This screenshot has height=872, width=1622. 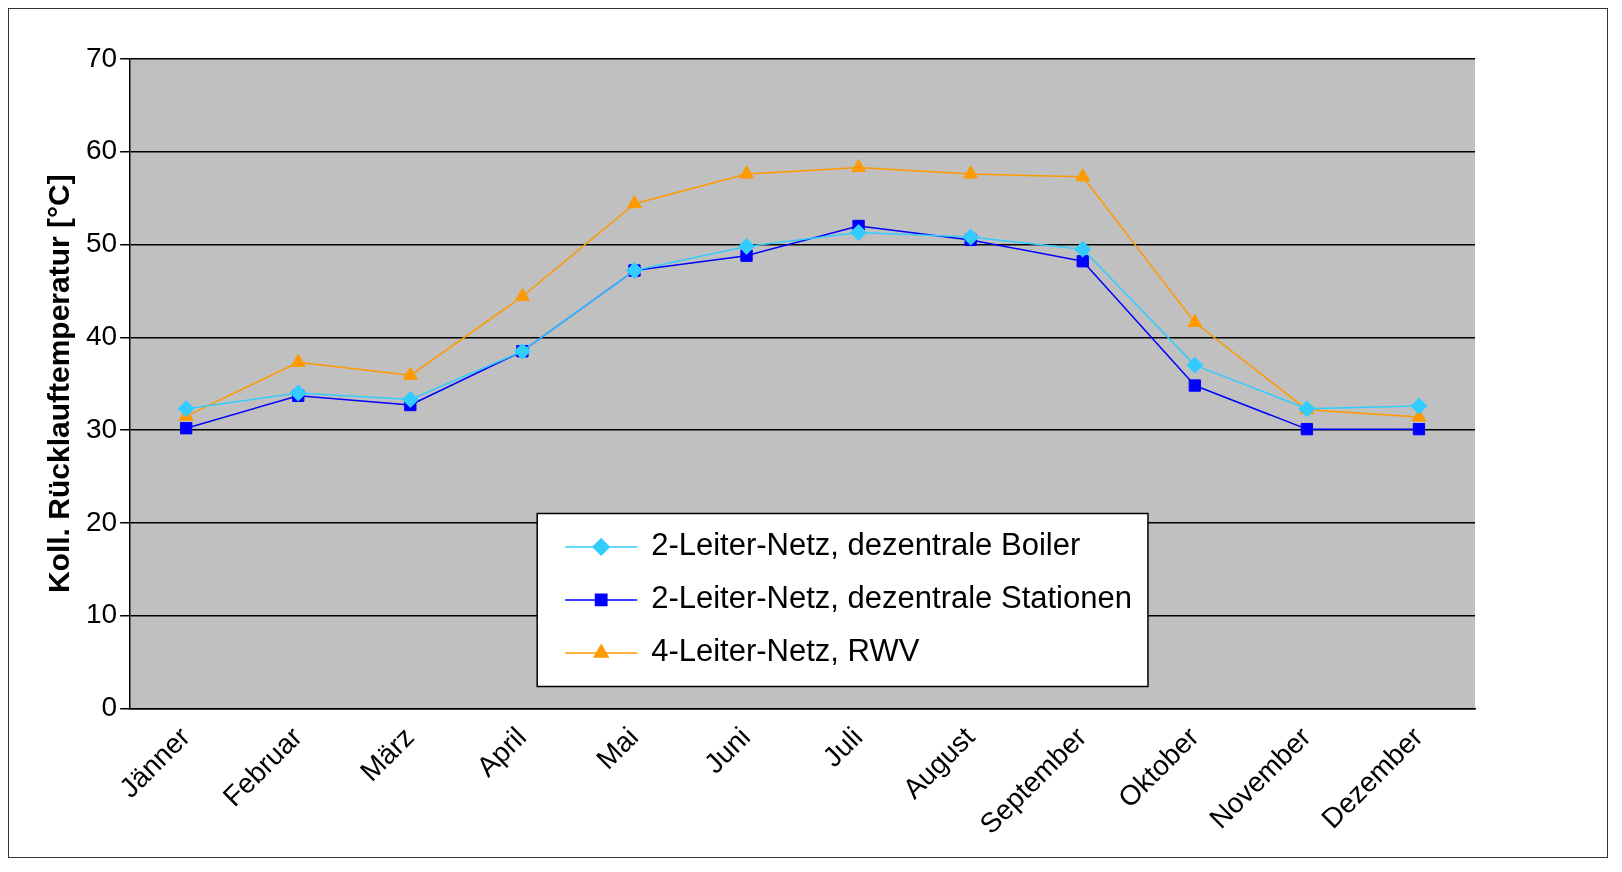 What do you see at coordinates (59, 384) in the screenshot?
I see `y-axis-title: Koll. Rücklauftemperatur [°C]` at bounding box center [59, 384].